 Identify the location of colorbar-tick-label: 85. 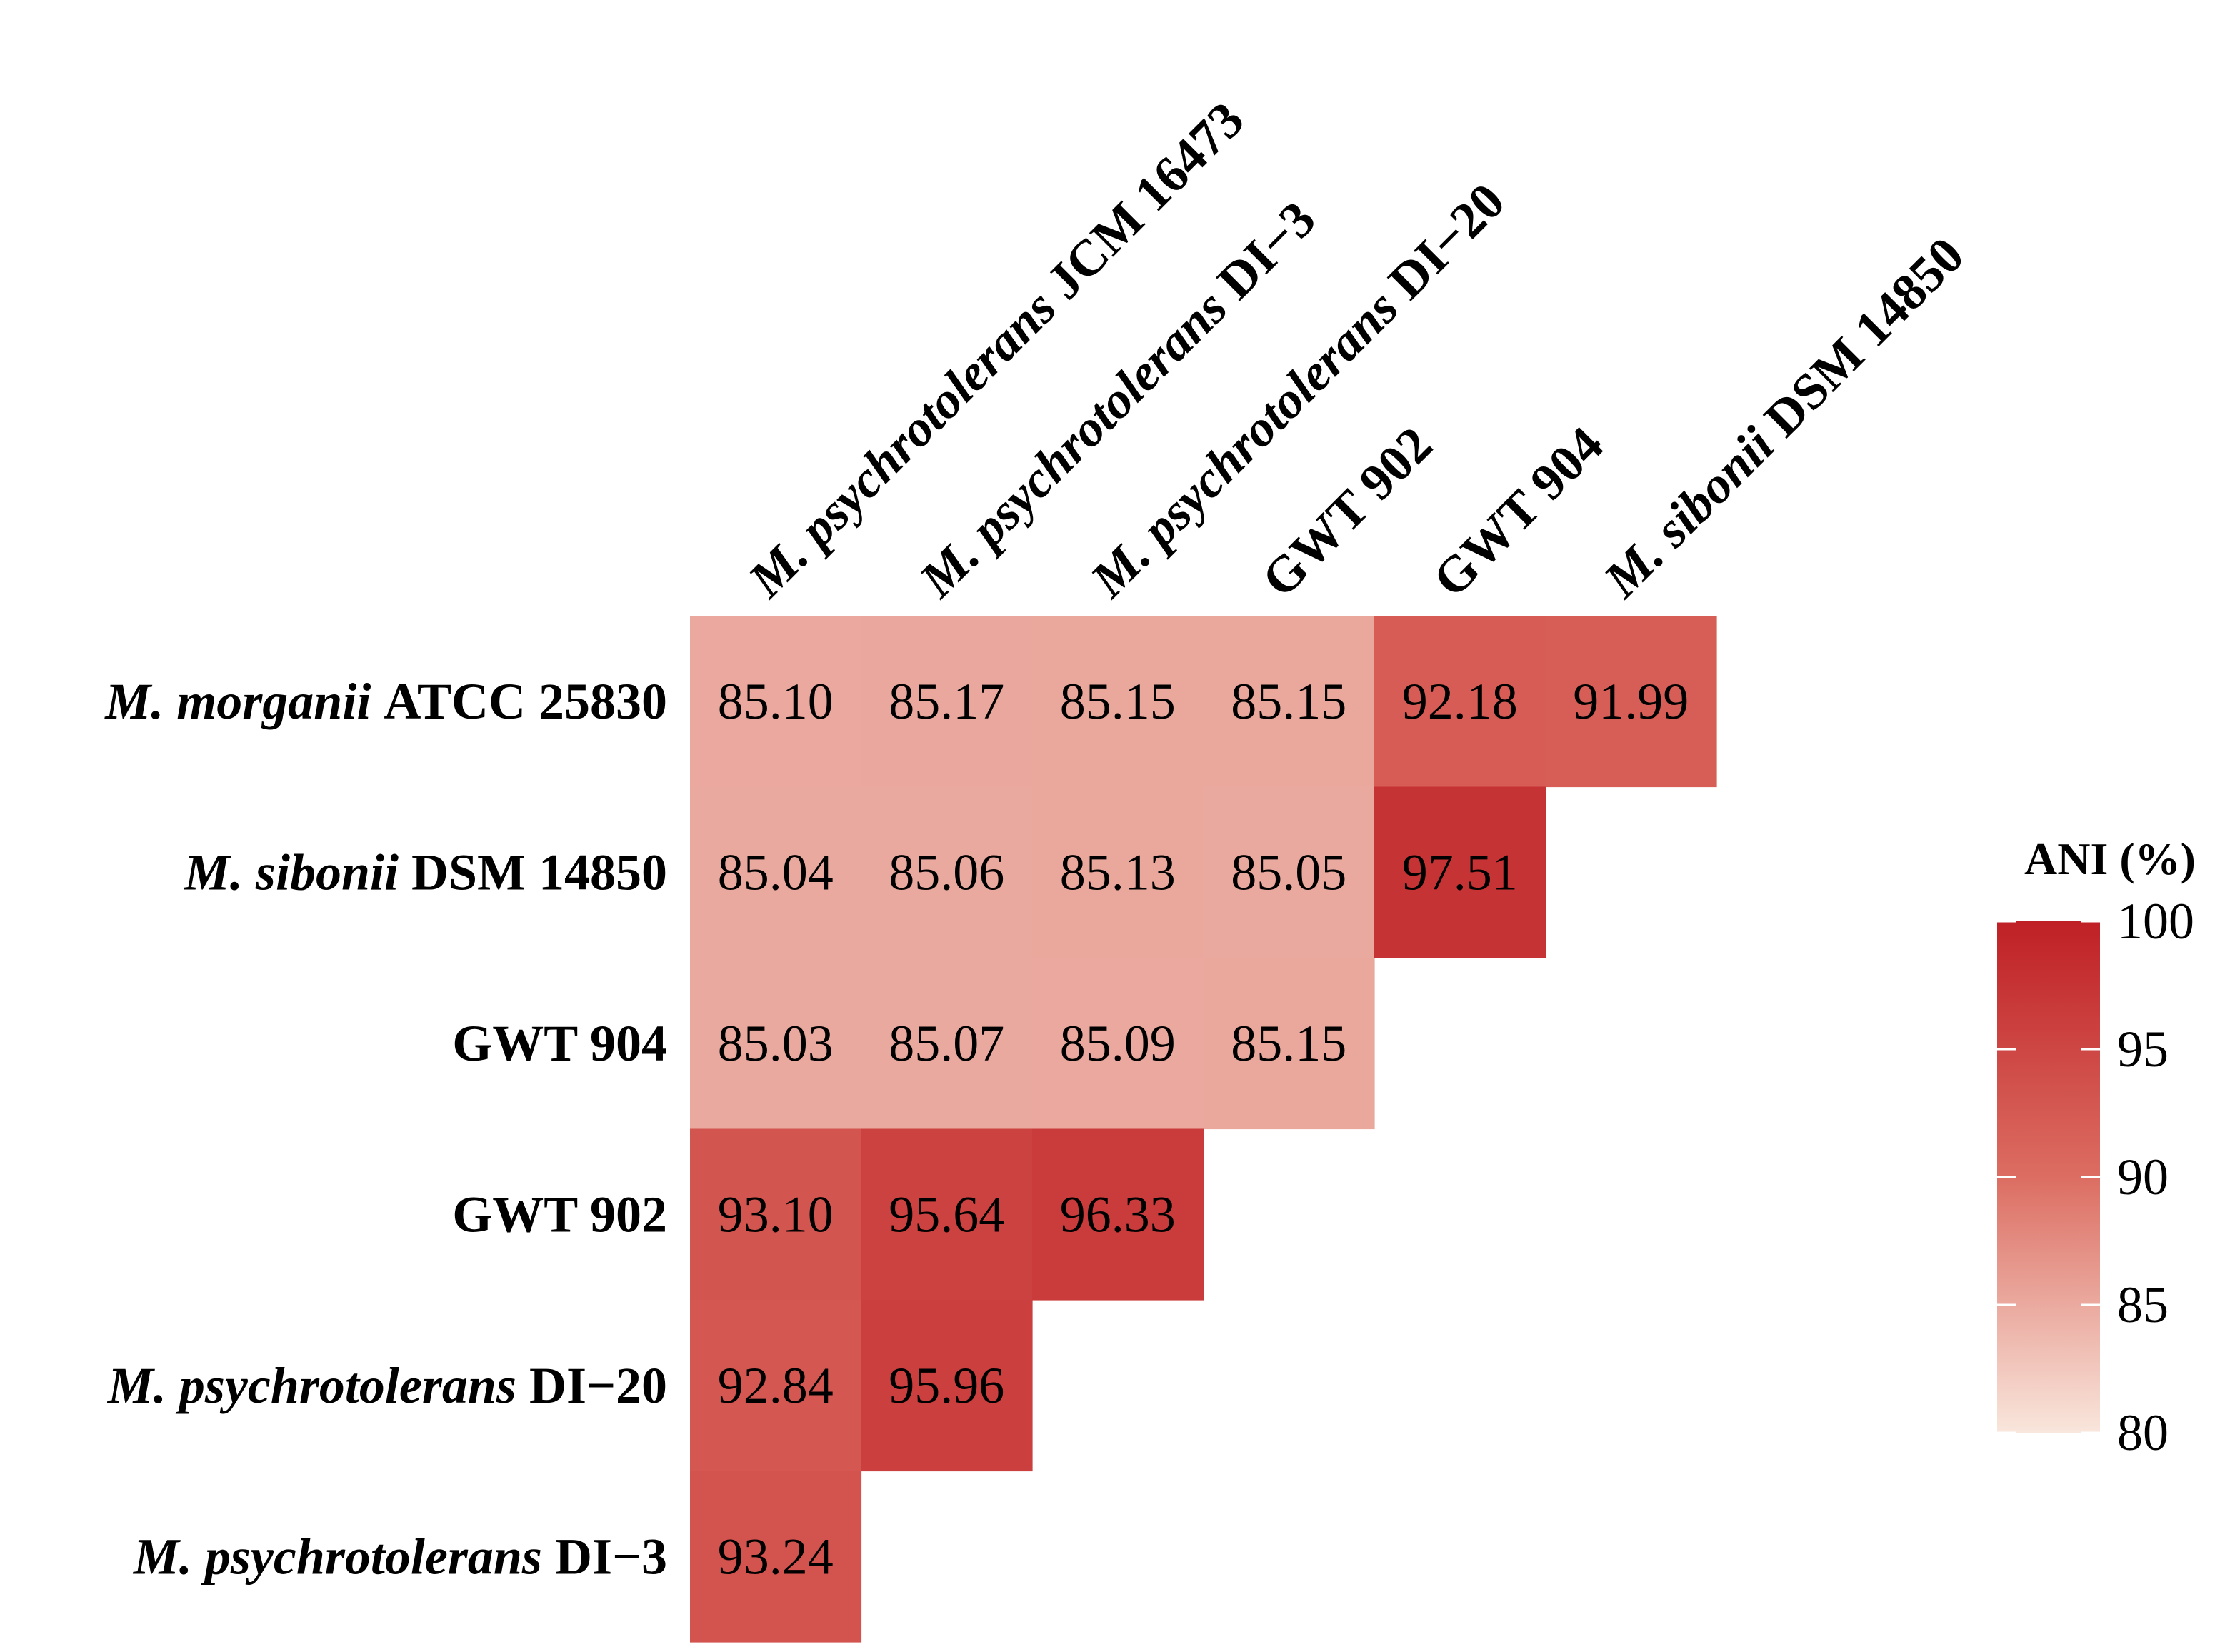
(2143, 1304).